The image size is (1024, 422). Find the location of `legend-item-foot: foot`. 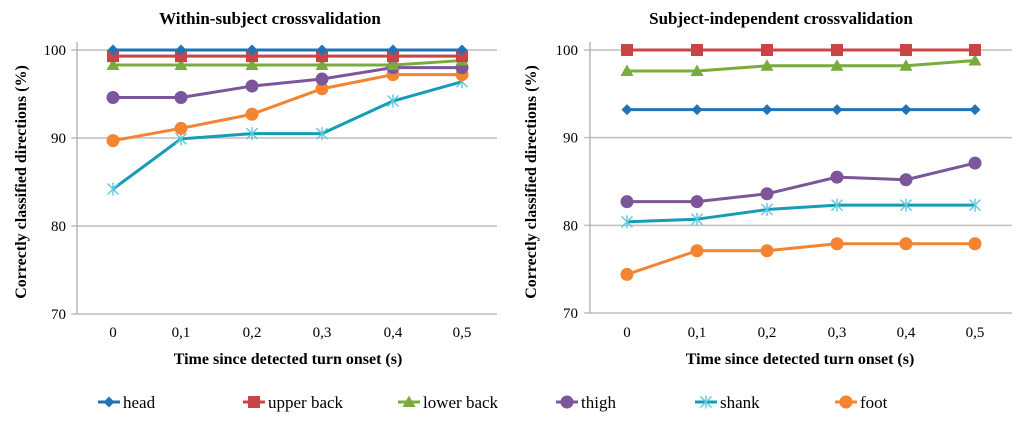

legend-item-foot: foot is located at coordinates (861, 402).